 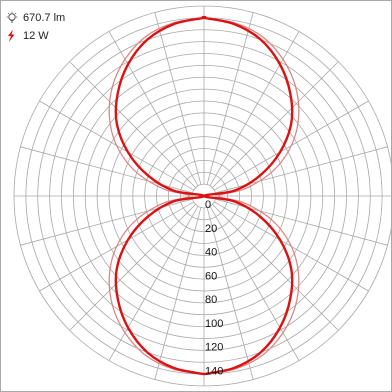 I want to click on radial-tick-label: 100, so click(x=214, y=324).